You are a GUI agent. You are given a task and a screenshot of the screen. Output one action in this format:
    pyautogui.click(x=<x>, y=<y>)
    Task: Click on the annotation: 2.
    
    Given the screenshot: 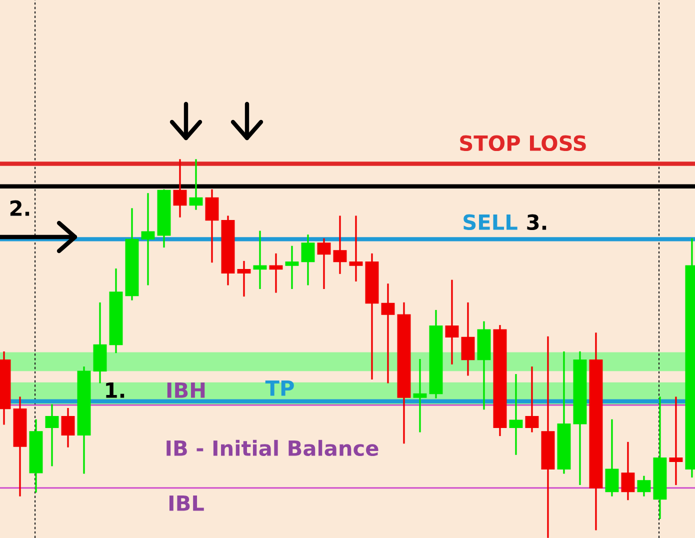 What is the action you would take?
    pyautogui.click(x=20, y=208)
    